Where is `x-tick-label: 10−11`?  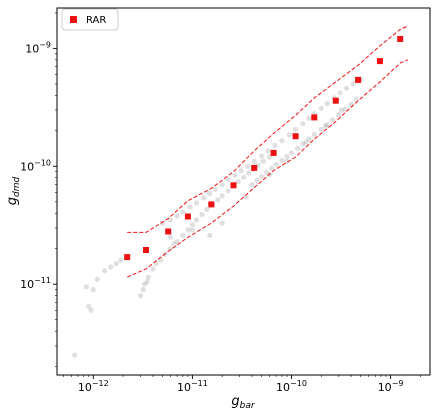 x-tick-label: 10−11 is located at coordinates (192, 386).